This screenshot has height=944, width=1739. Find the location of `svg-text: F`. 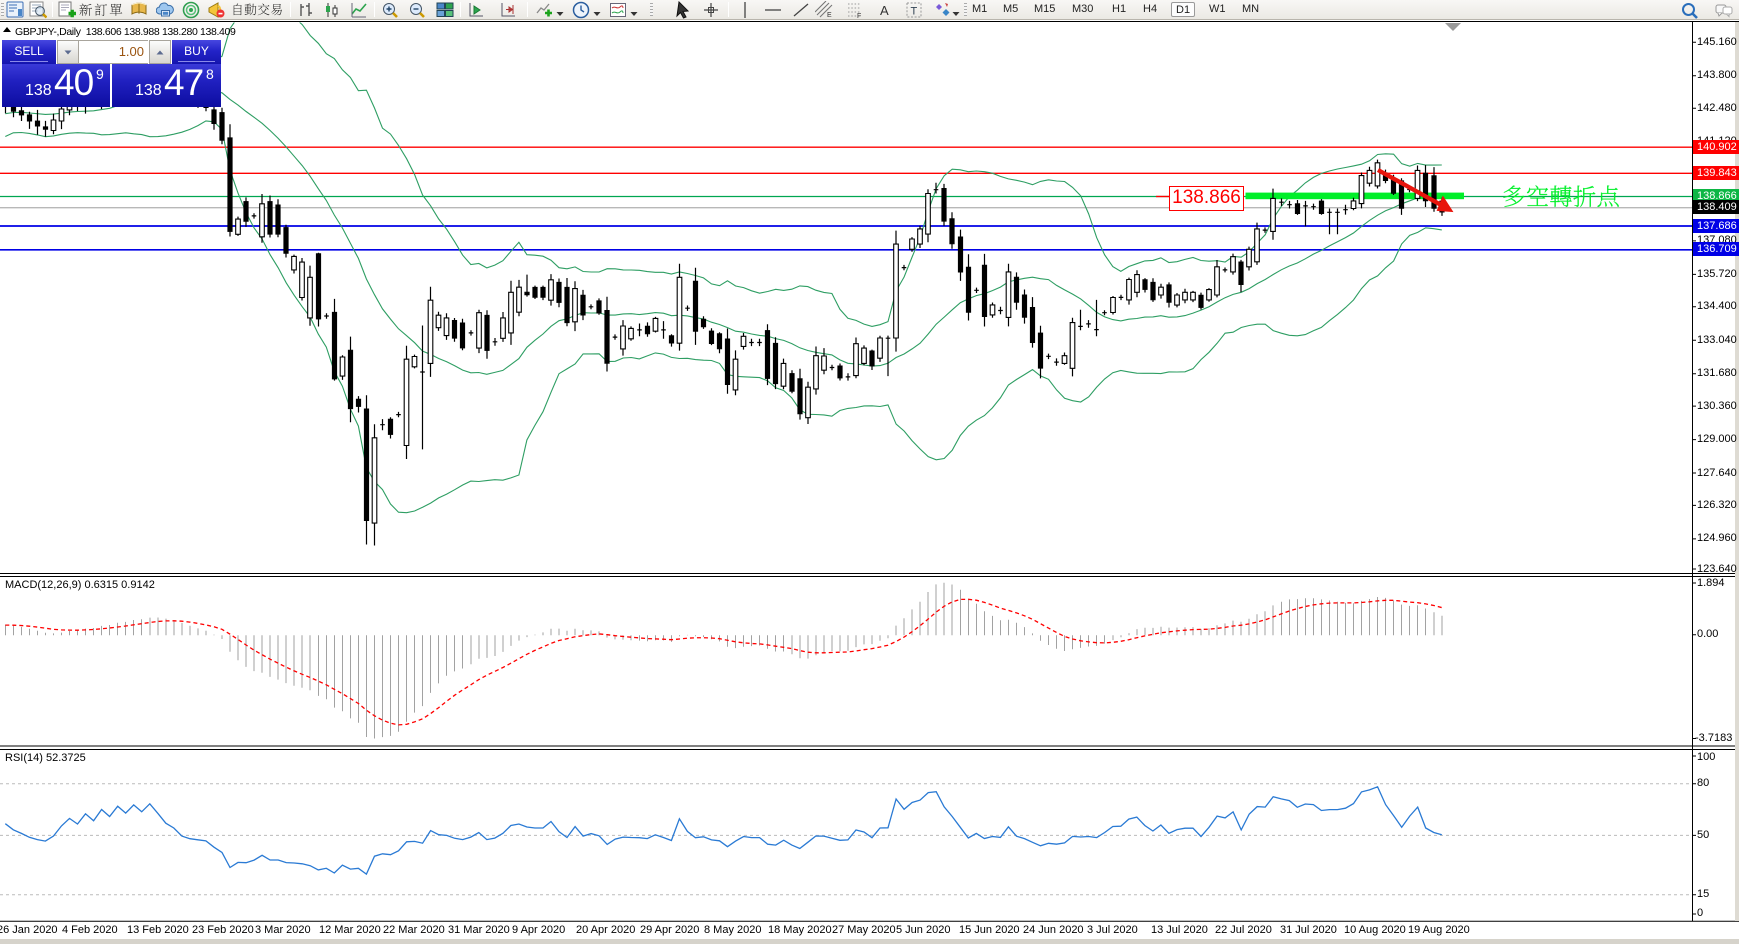

svg-text: F is located at coordinates (859, 16).